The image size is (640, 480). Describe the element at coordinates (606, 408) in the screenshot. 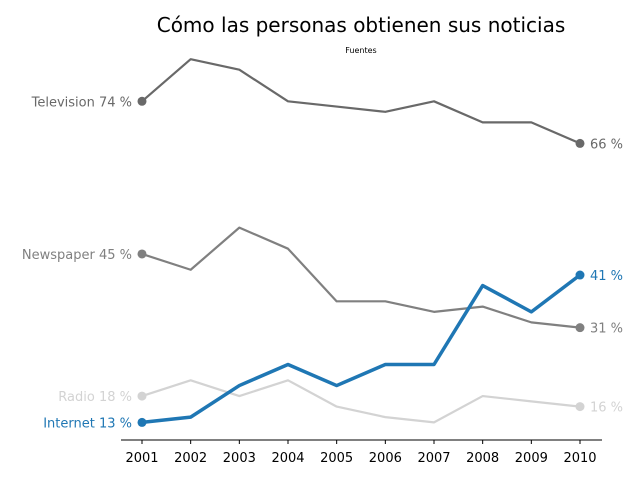

I see `series-end-label: 16 %` at that location.